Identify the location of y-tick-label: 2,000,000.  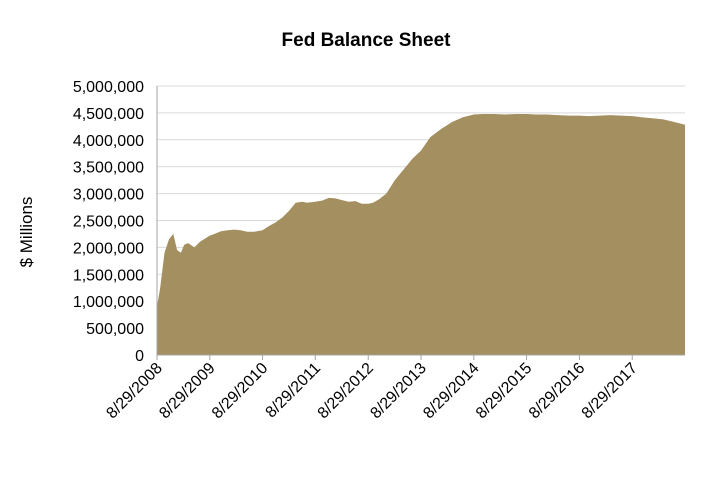
(108, 248).